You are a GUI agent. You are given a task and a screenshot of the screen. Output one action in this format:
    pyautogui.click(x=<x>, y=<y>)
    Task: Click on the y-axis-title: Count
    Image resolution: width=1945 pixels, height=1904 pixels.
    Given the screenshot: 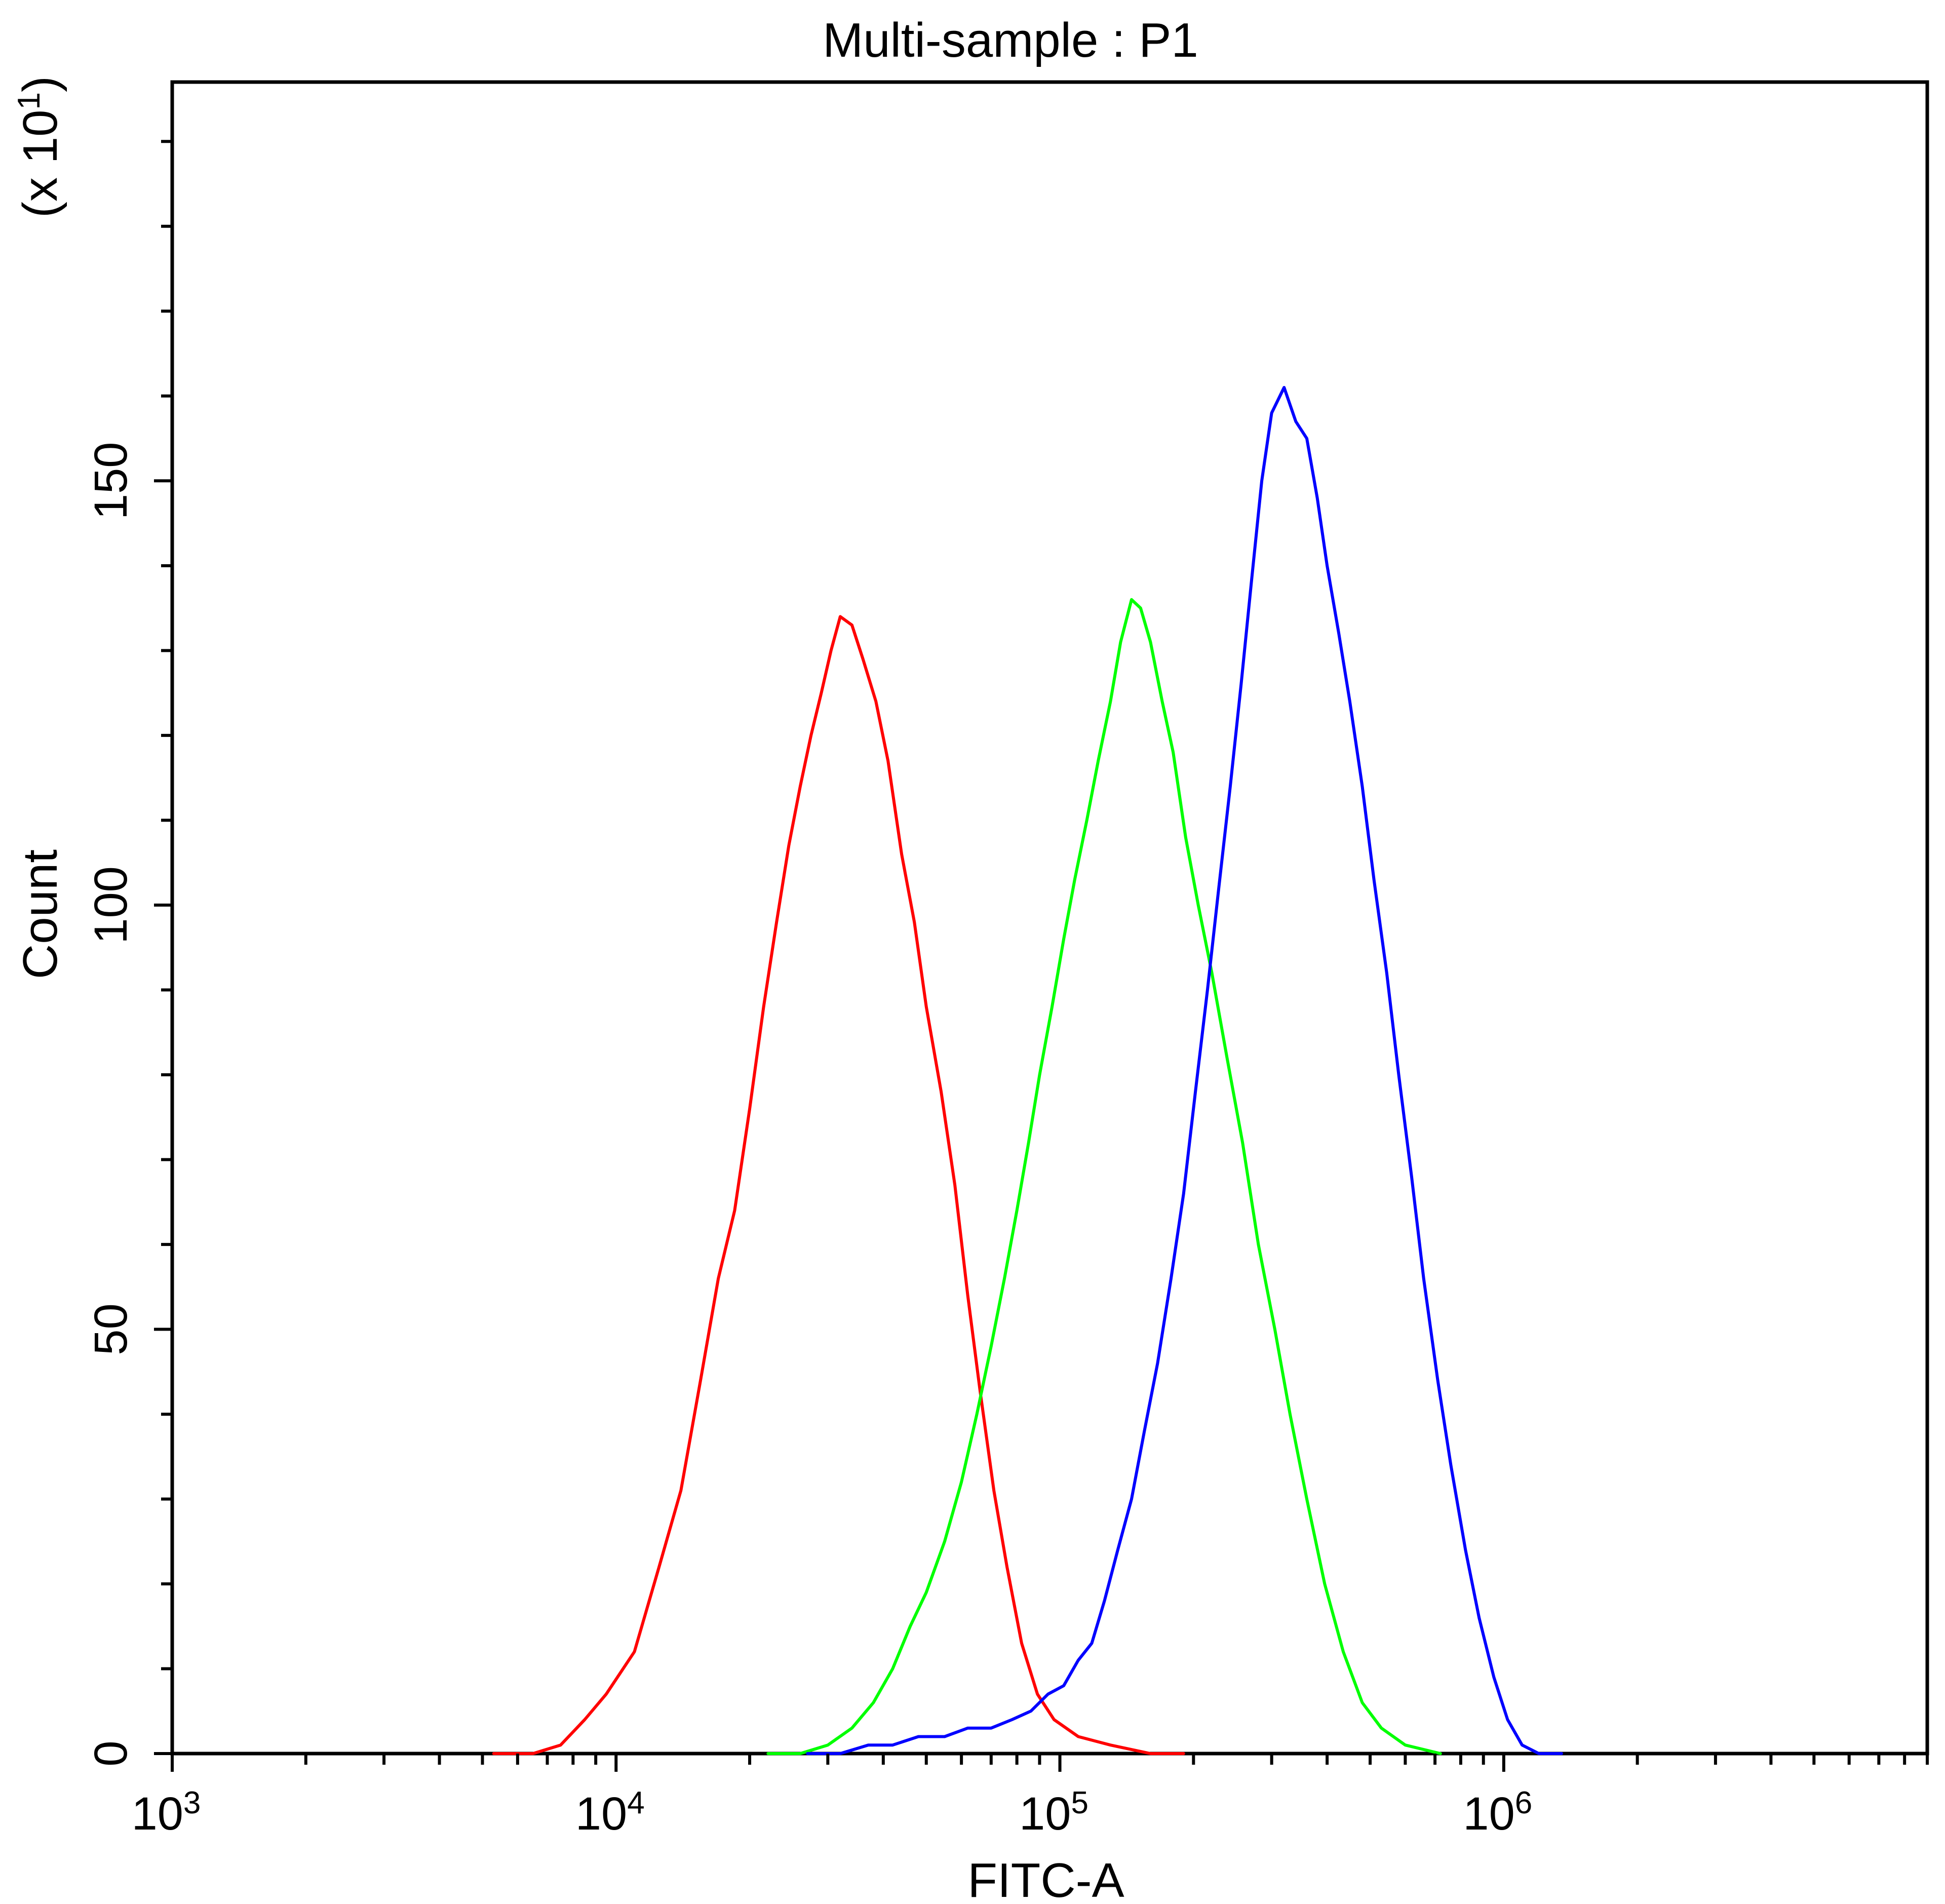 What is the action you would take?
    pyautogui.click(x=40, y=914)
    